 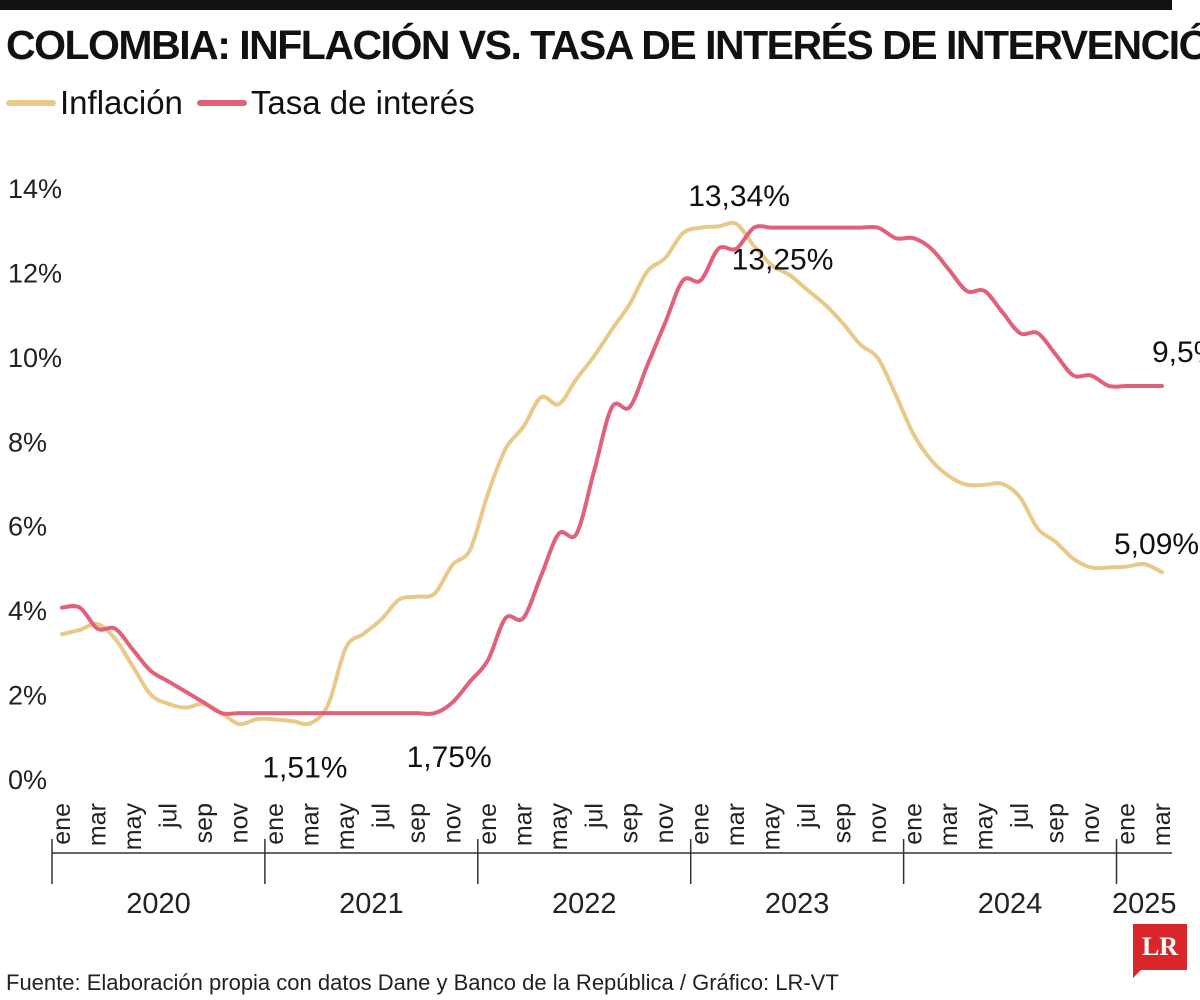 What do you see at coordinates (1160, 947) in the screenshot?
I see `lr-logo: LR` at bounding box center [1160, 947].